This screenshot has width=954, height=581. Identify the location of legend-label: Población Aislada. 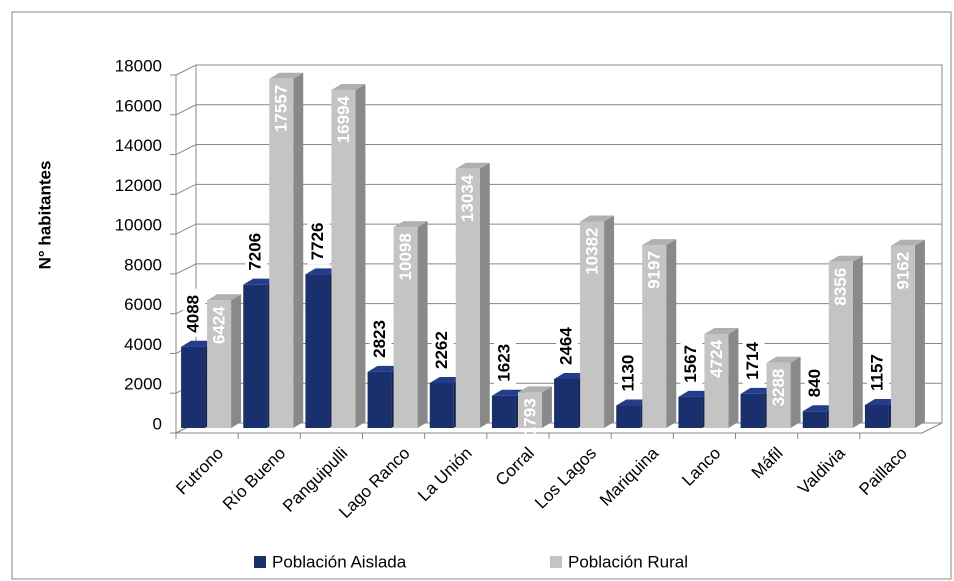
(339, 561).